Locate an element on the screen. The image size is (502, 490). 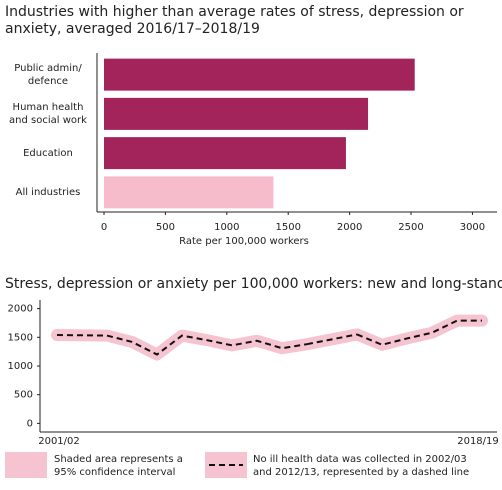
y-tick-label: Public admin/ defence is located at coordinates (48, 74).